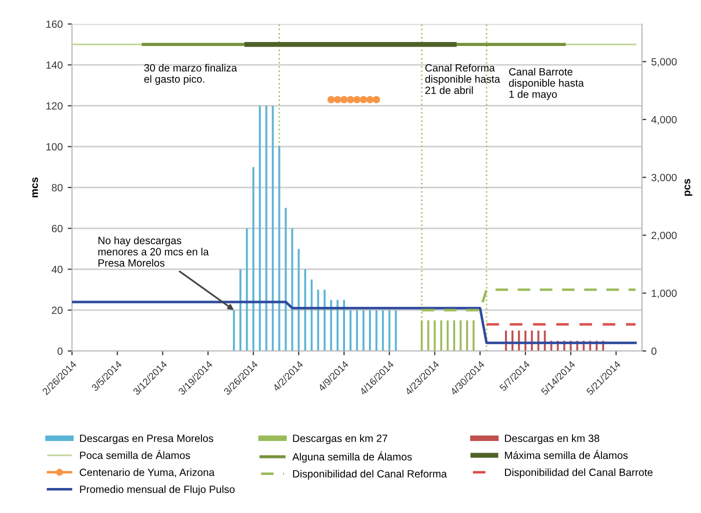 This screenshot has width=701, height=513. I want to click on y2-tick-label: 0, so click(653, 351).